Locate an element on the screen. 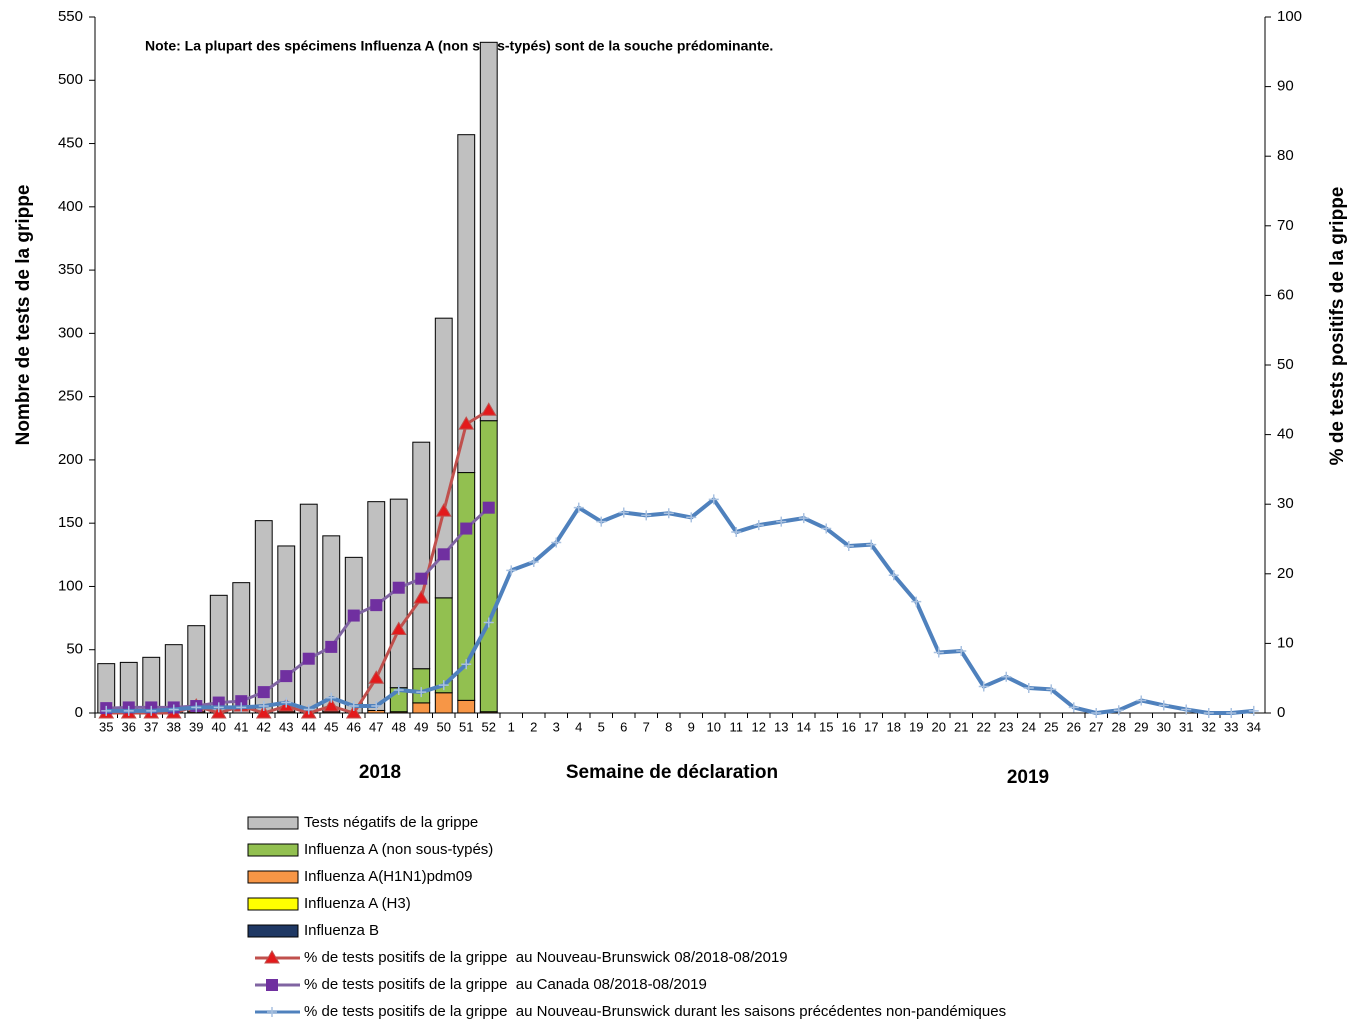 The width and height of the screenshot is (1367, 1025). y2-tick-label: 0 is located at coordinates (1281, 712).